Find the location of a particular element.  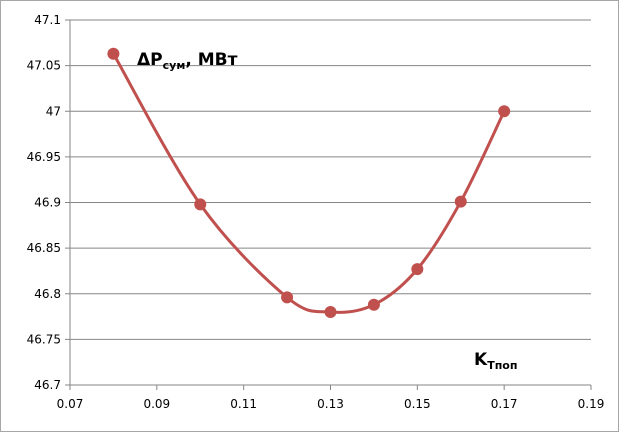

x-tick-label: 0.13 is located at coordinates (330, 404).